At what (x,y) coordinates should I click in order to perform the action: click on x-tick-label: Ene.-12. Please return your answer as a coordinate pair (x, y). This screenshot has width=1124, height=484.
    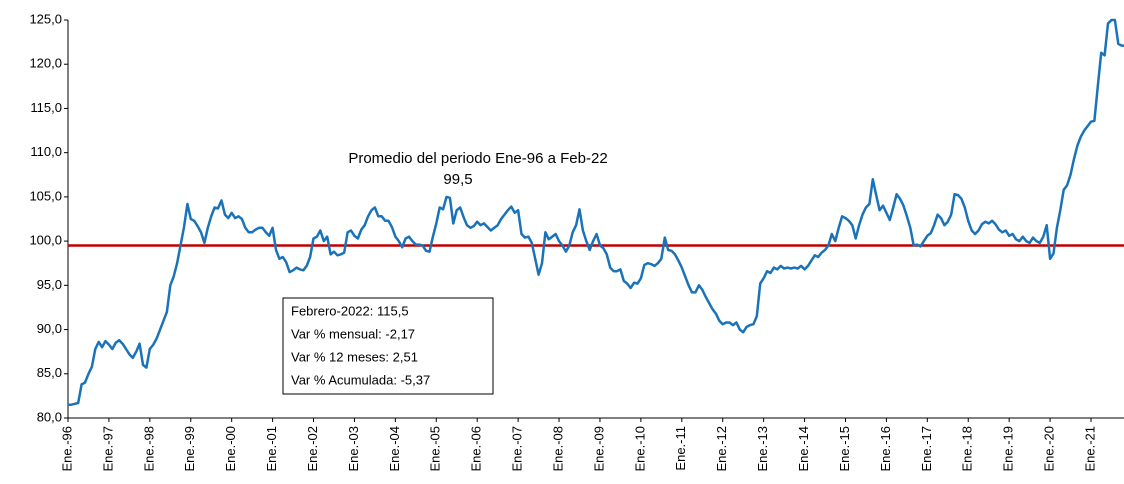
    Looking at the image, I should click on (721, 449).